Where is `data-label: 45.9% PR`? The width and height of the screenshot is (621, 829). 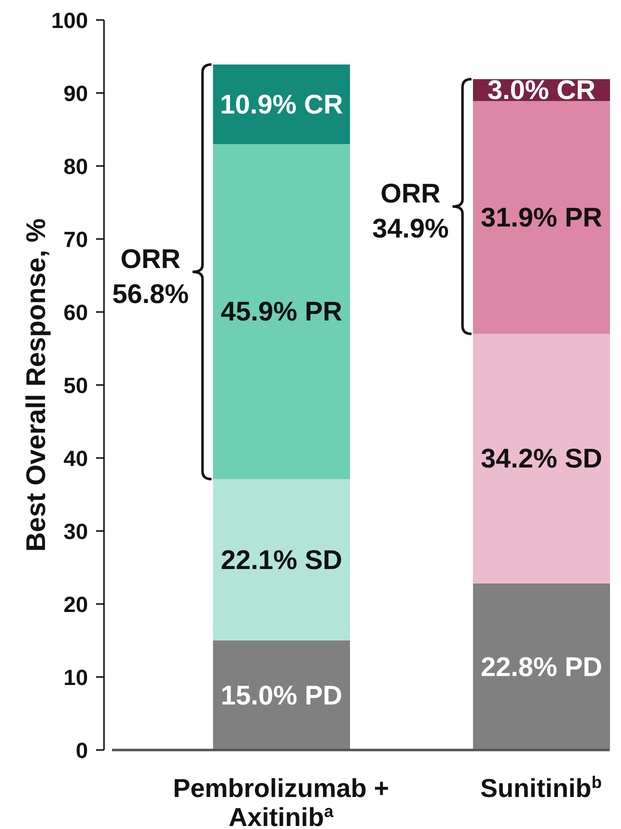
data-label: 45.9% PR is located at coordinates (281, 311).